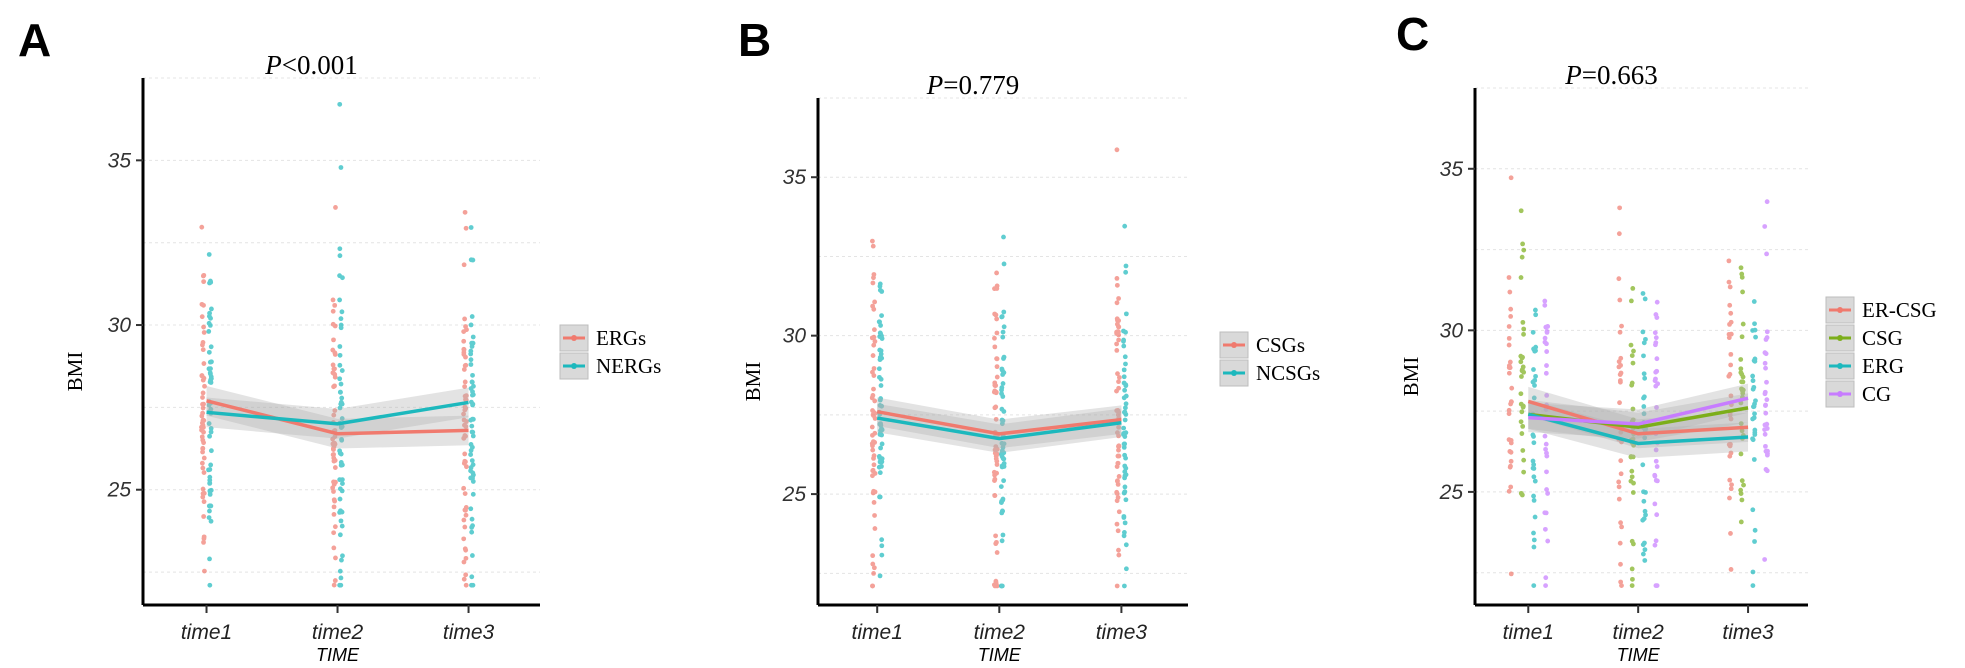 This screenshot has height=668, width=1965. What do you see at coordinates (628, 366) in the screenshot?
I see `legend-label: NERGs` at bounding box center [628, 366].